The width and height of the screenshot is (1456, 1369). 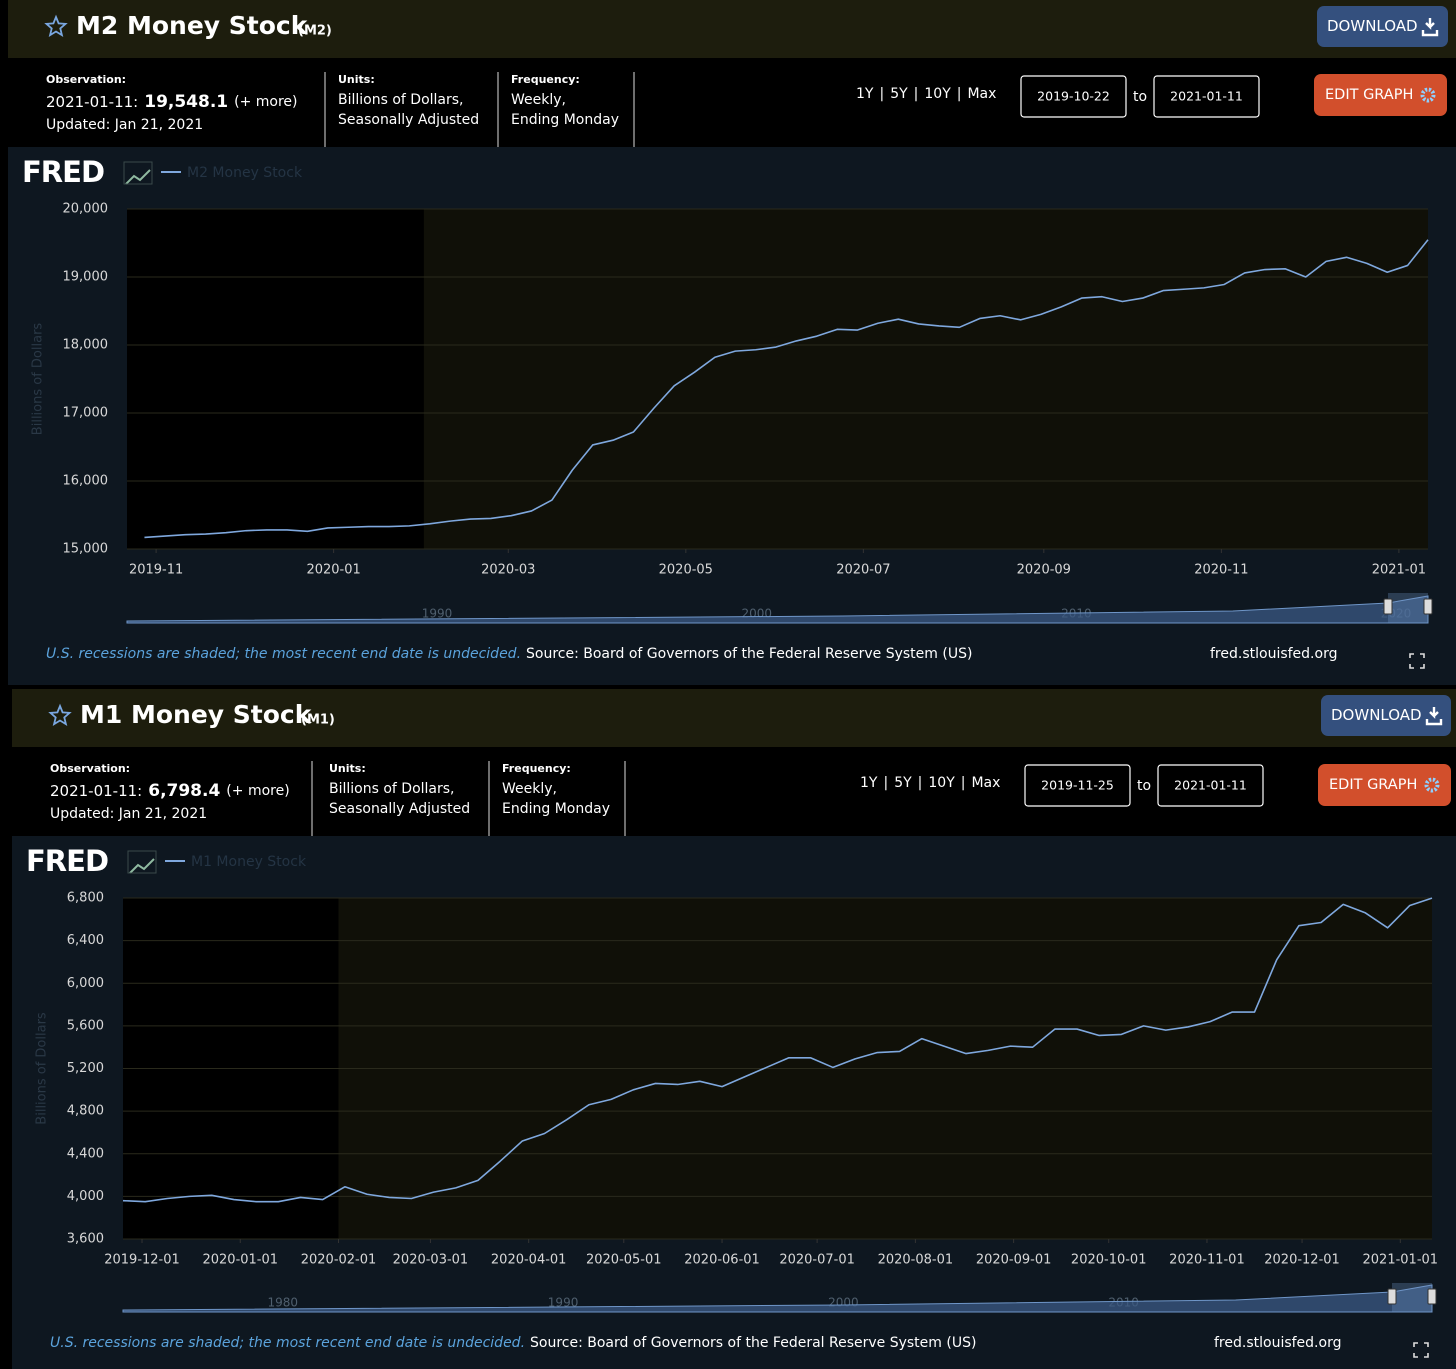 What do you see at coordinates (196, 714) in the screenshot?
I see `series-title: M1 Money Stock` at bounding box center [196, 714].